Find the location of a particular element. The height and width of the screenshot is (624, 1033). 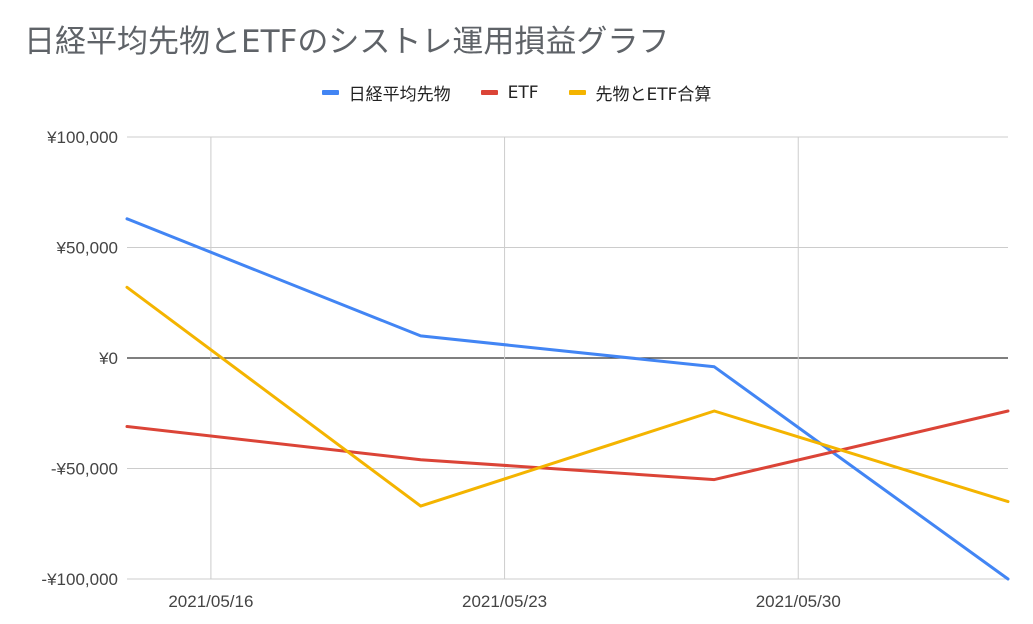

y-tick-label: ¥0 is located at coordinates (108, 358).